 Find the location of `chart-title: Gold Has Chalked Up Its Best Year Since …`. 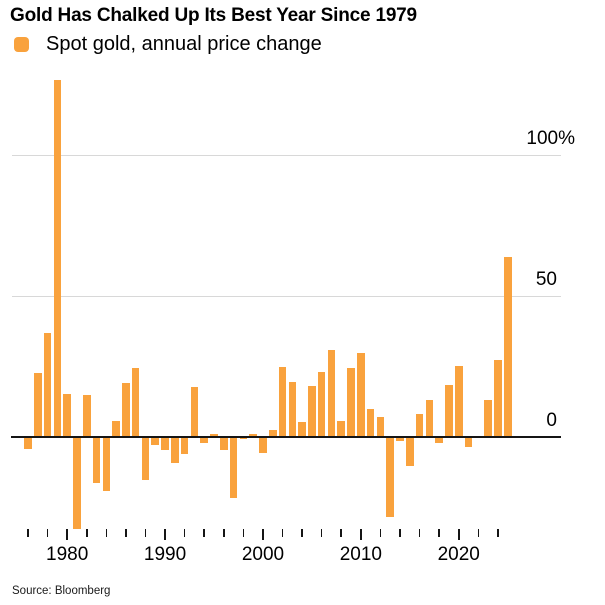

chart-title: Gold Has Chalked Up Its Best Year Since … is located at coordinates (213, 15).